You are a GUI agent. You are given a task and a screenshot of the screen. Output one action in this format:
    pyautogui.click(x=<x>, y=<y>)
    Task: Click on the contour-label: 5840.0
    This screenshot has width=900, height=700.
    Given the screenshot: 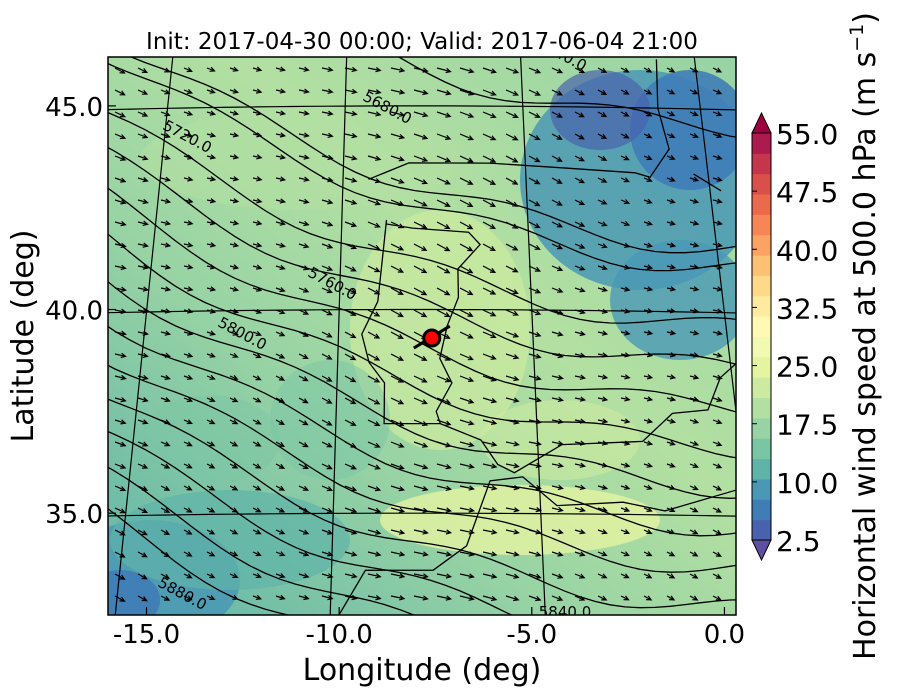 What is the action you would take?
    pyautogui.click(x=565, y=612)
    